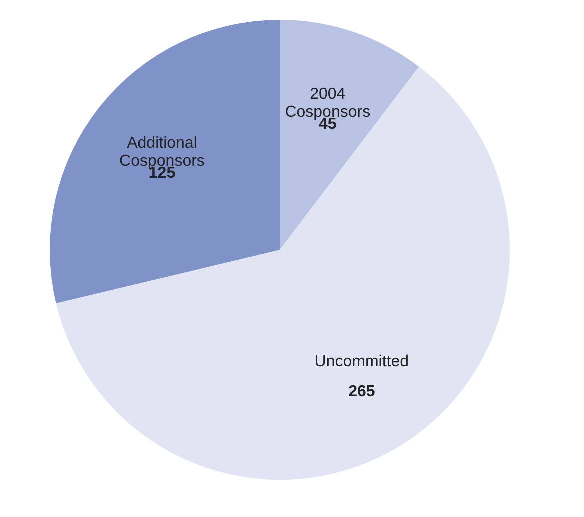 This screenshot has width=584, height=517. I want to click on pie-slice, so click(350, 135).